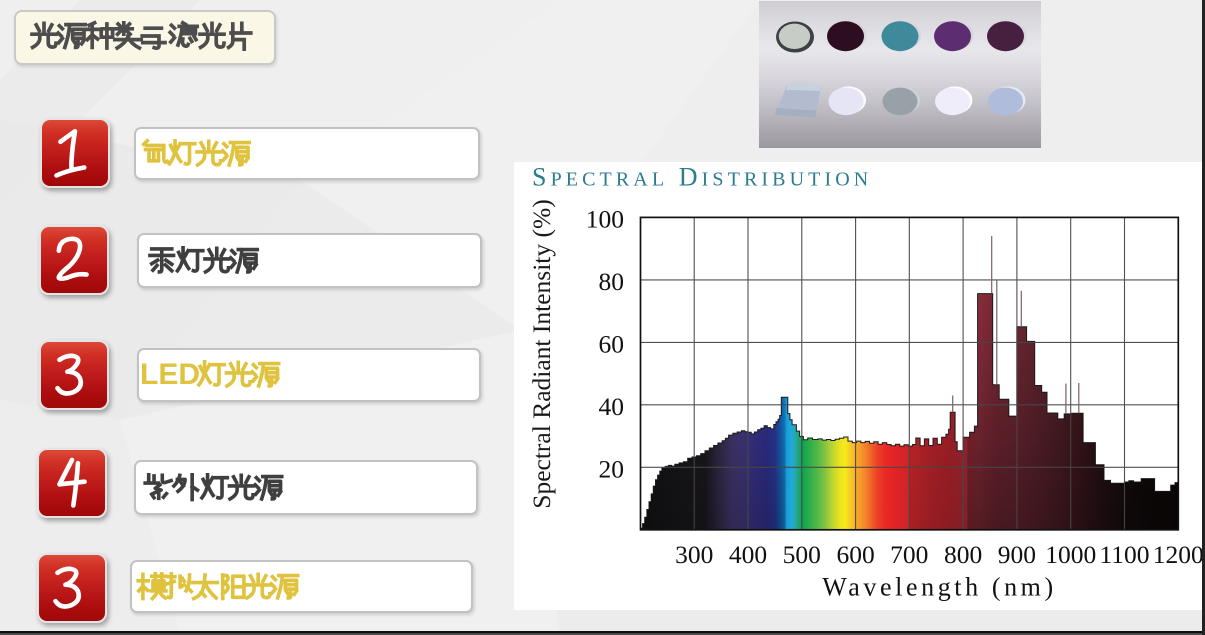 The height and width of the screenshot is (635, 1205). What do you see at coordinates (963, 554) in the screenshot?
I see `svg-text: 800` at bounding box center [963, 554].